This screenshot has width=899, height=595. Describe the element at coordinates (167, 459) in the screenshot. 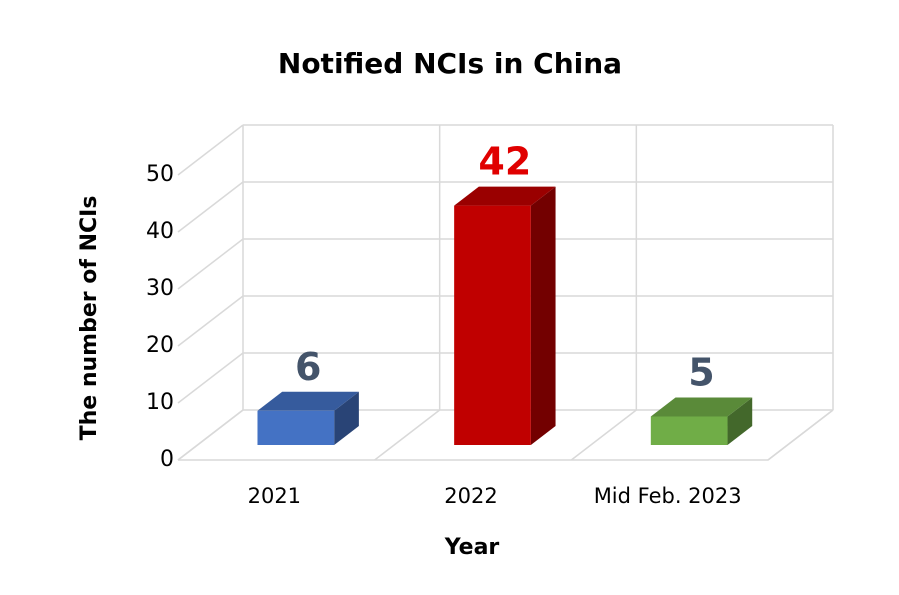

I see `y-tick-label: 0` at that location.